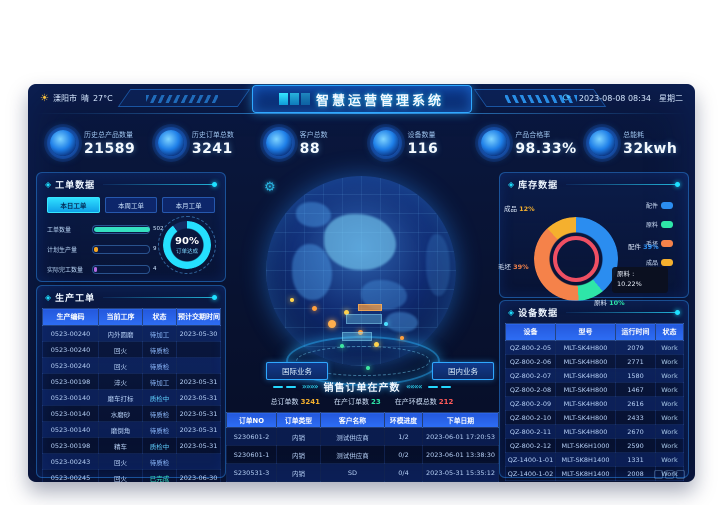 The width and height of the screenshot is (723, 505). Describe the element at coordinates (361, 99) in the screenshot. I see `title-badge: 智慧运营管理系统` at that location.